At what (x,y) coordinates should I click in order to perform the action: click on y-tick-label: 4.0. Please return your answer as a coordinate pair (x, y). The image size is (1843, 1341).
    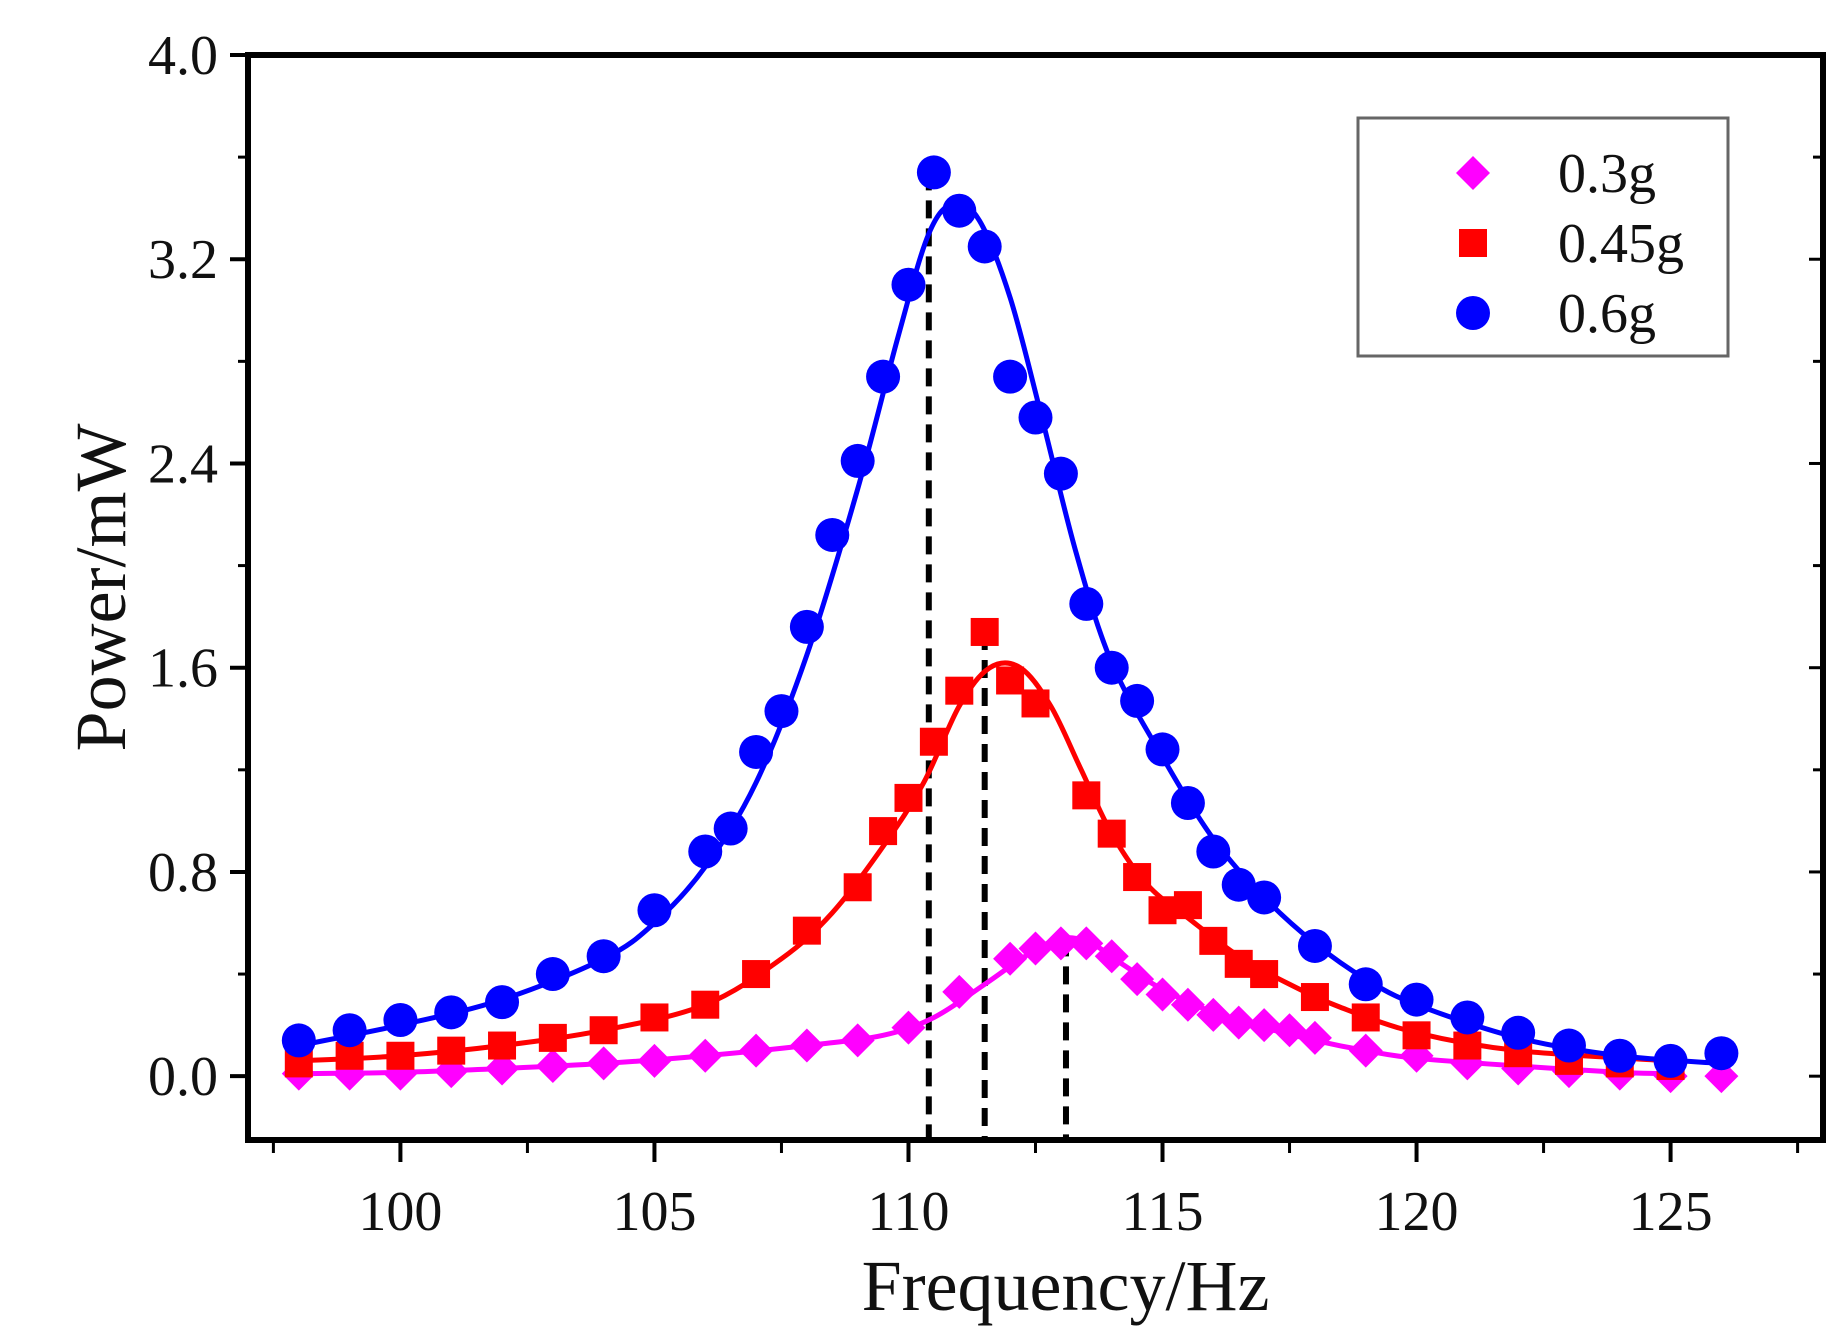
    Looking at the image, I should click on (183, 56).